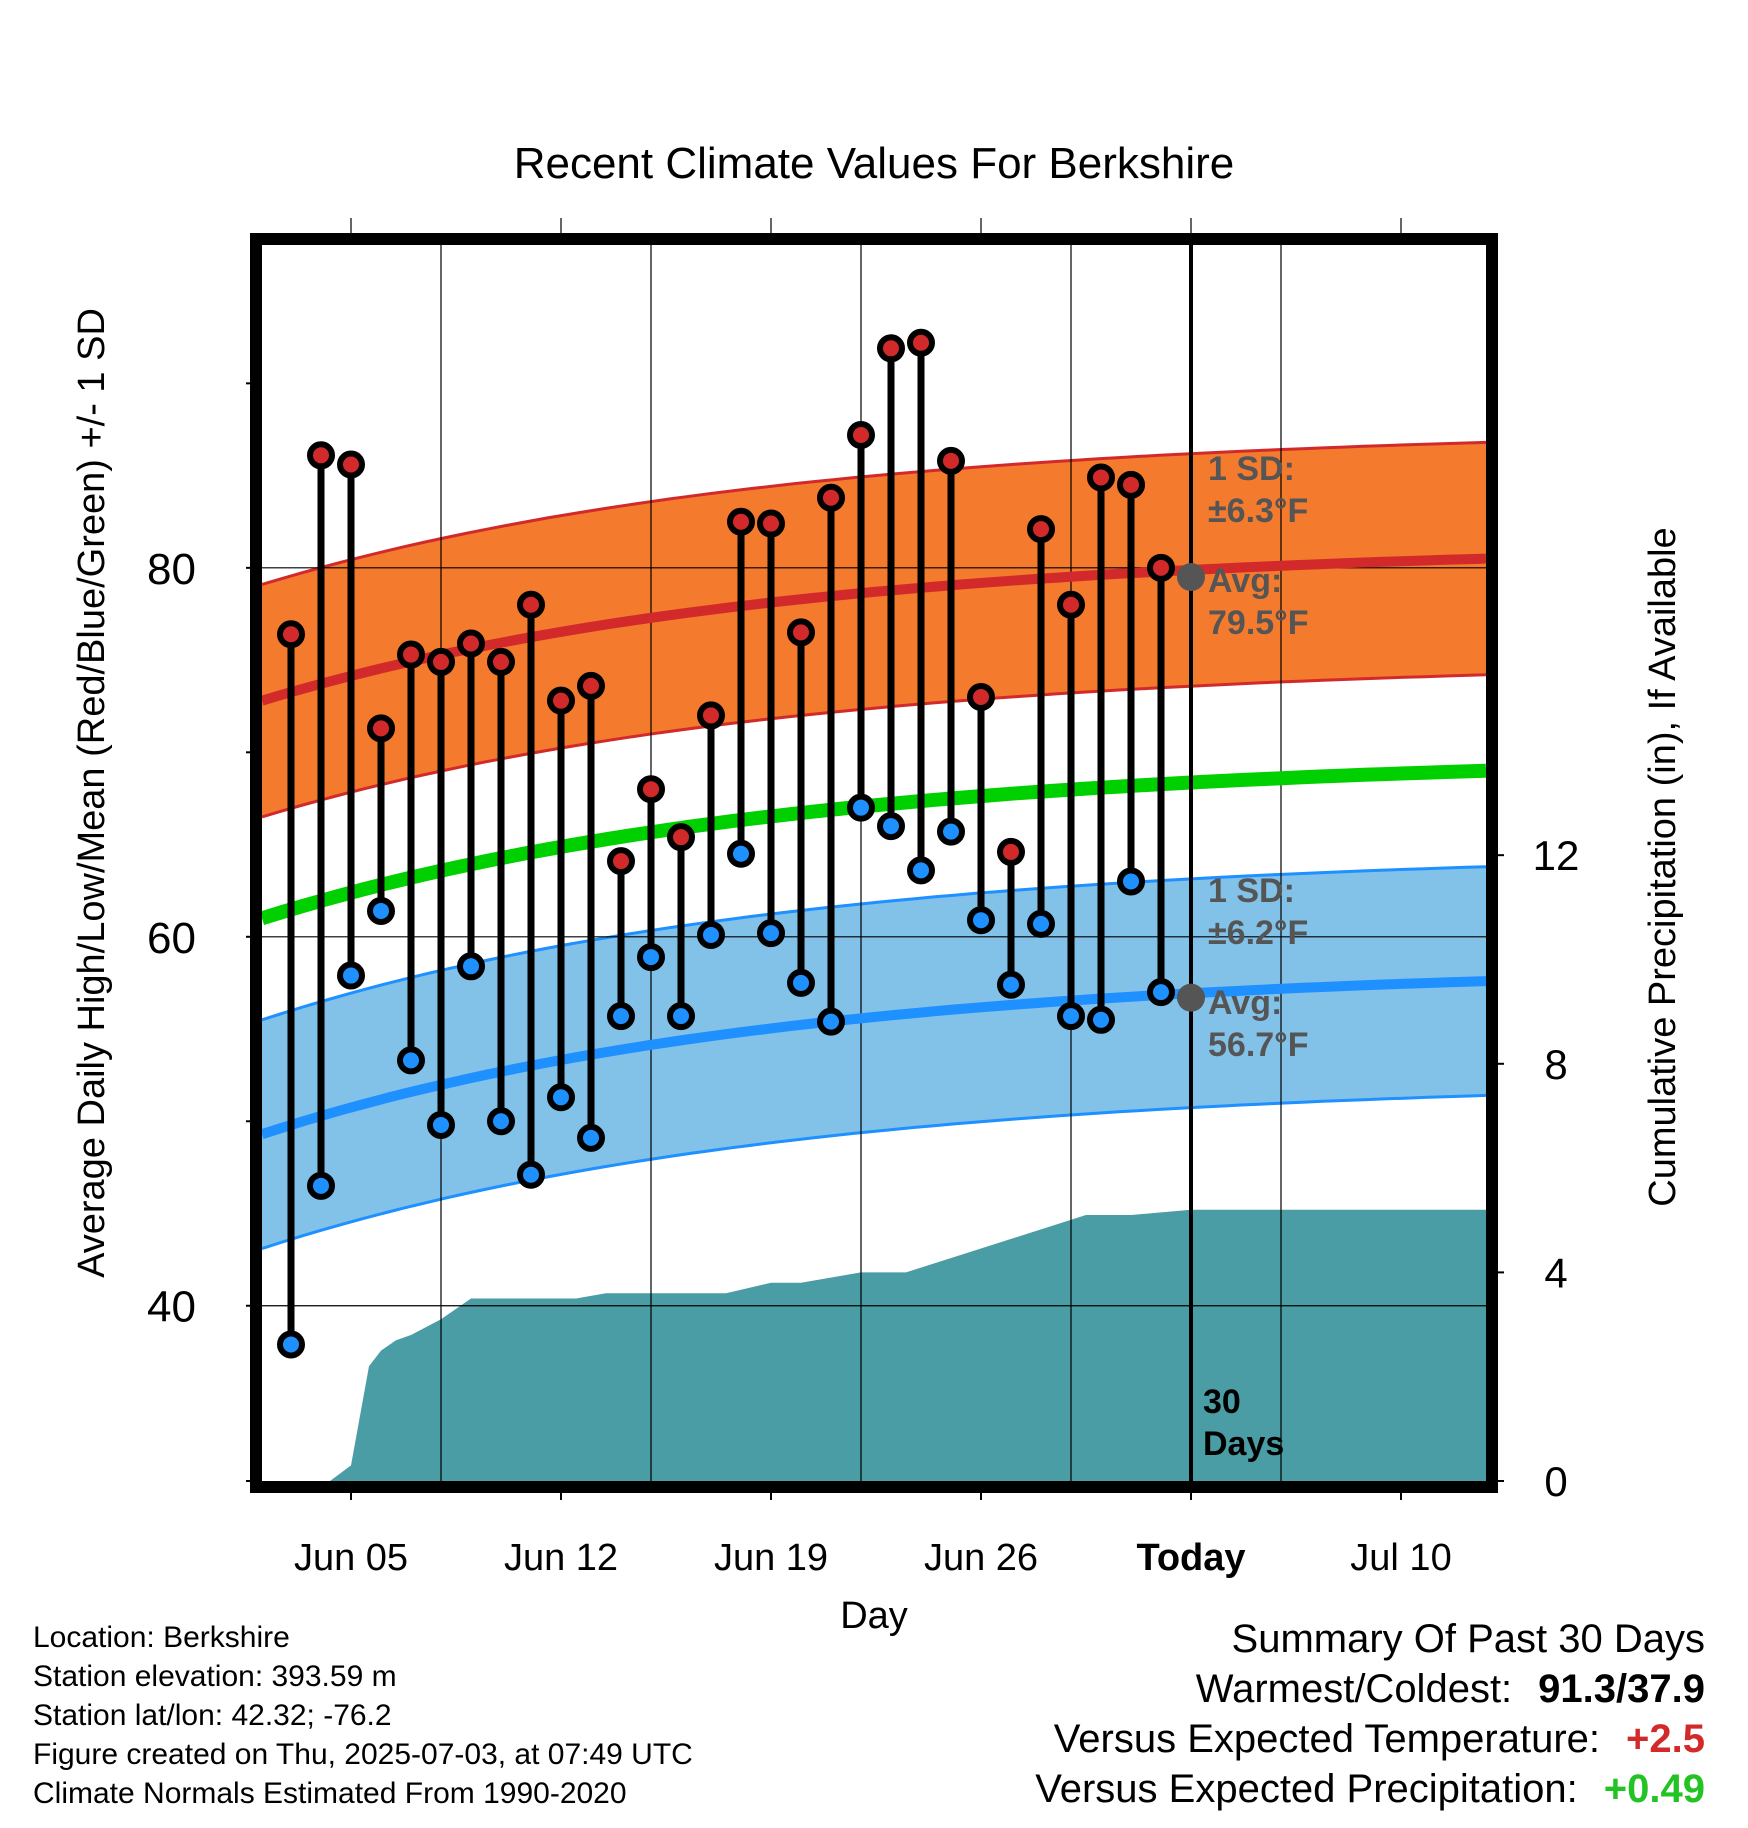 The height and width of the screenshot is (1828, 1748). I want to click on low-normal-line, so click(873, 1057).